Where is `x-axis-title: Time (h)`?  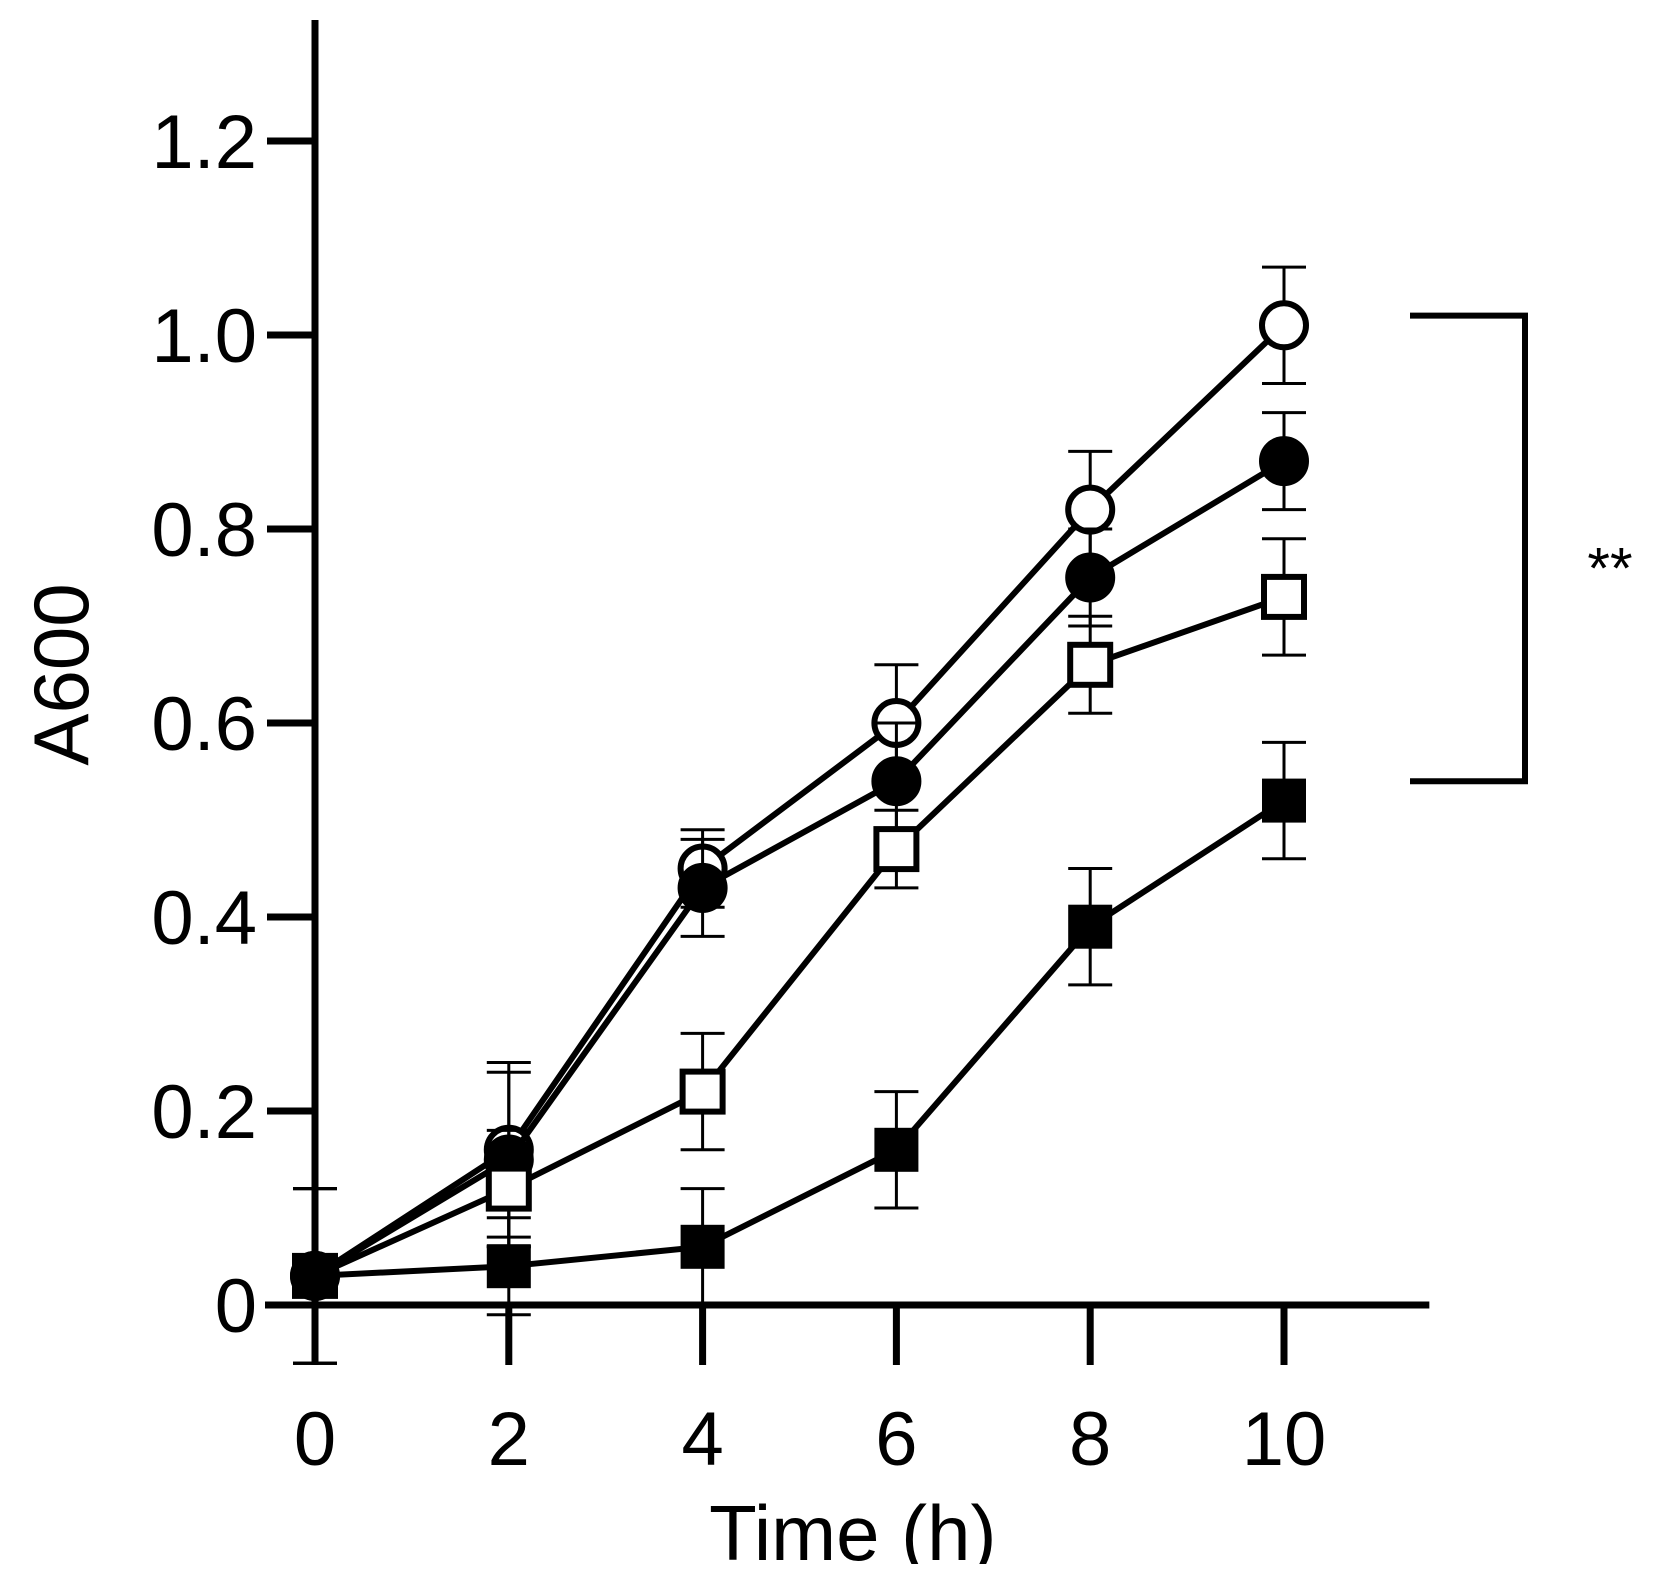 x-axis-title: Time (h) is located at coordinates (852, 1526).